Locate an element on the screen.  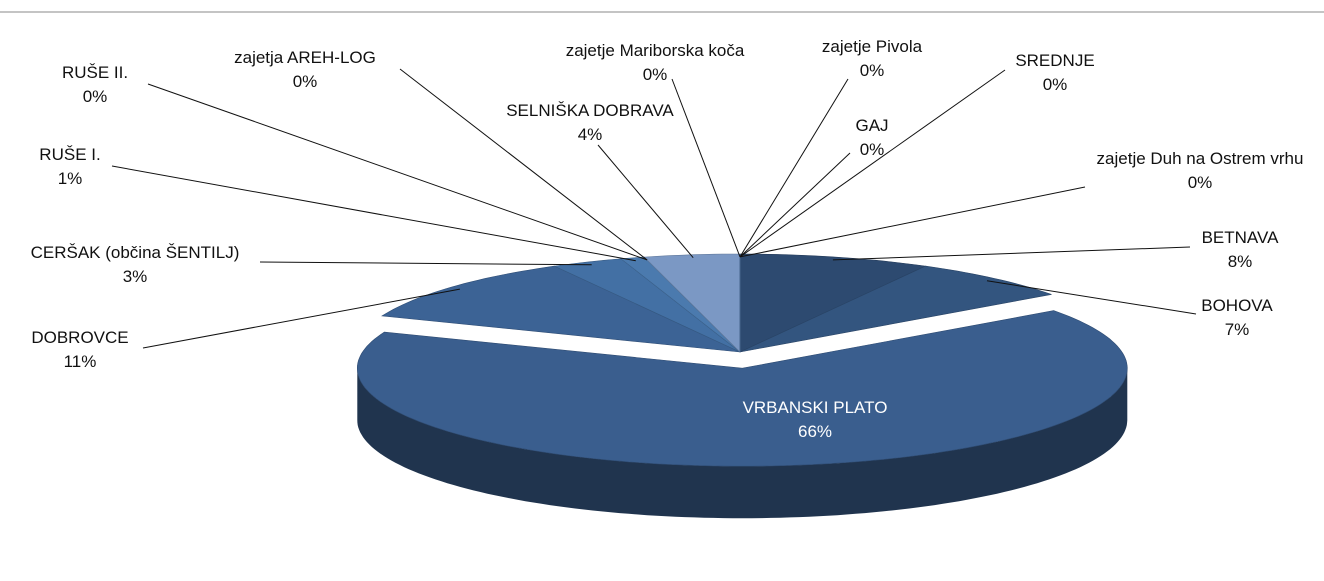
value-label: 4% is located at coordinates (590, 134).